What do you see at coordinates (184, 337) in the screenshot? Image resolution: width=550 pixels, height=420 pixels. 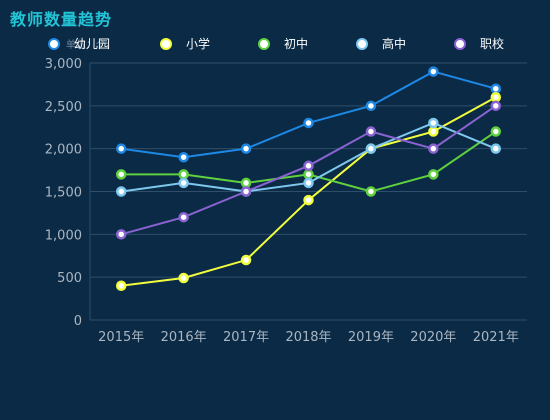 I see `x-tick-label: 2016年` at bounding box center [184, 337].